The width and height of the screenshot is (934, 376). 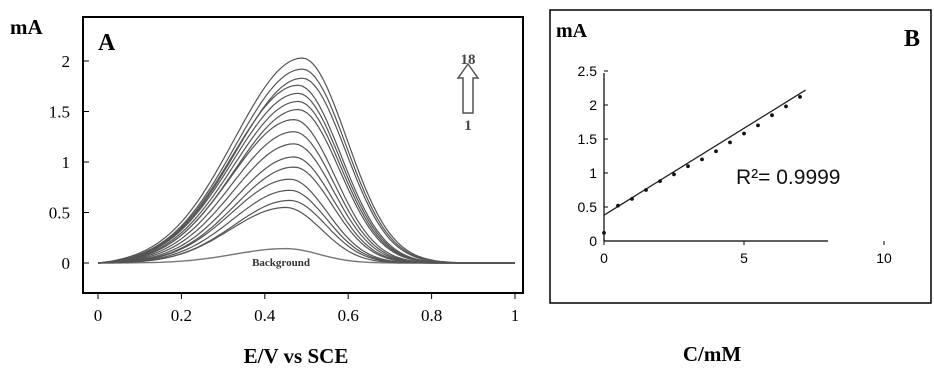 I want to click on panel-a-x-ticks: 0 0.2 0.4 0.6 0.8 1, so click(x=307, y=309).